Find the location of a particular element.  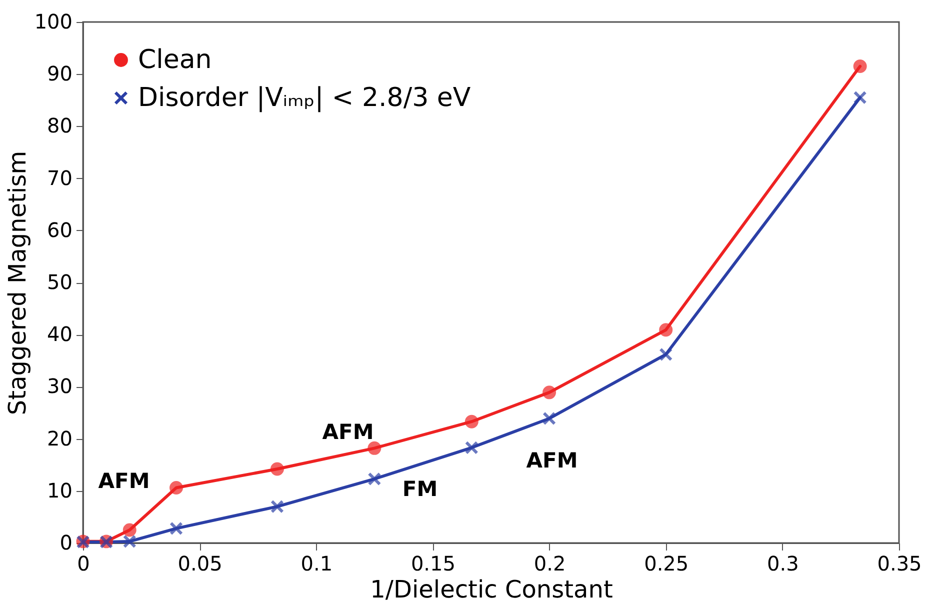

y-tick-label: 40 is located at coordinates (59, 334).